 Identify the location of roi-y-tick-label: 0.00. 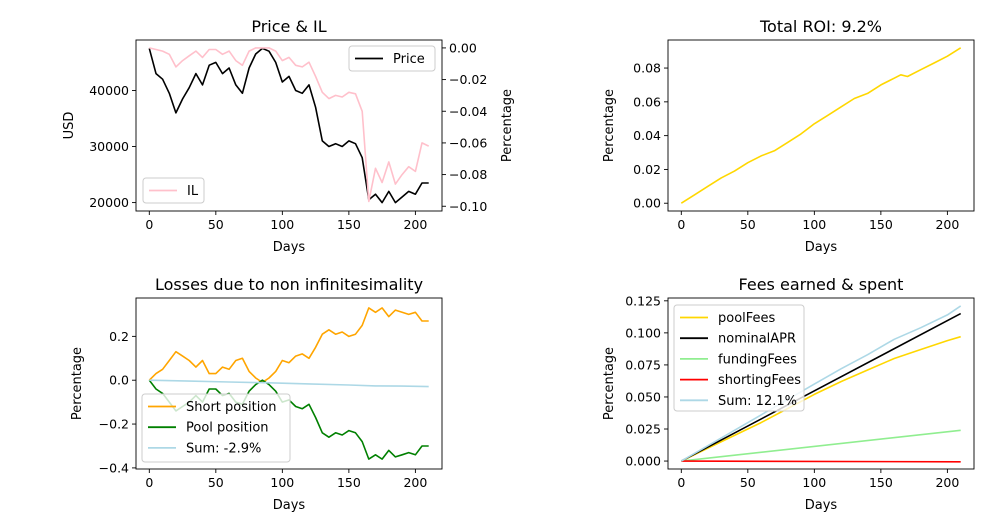
(647, 203).